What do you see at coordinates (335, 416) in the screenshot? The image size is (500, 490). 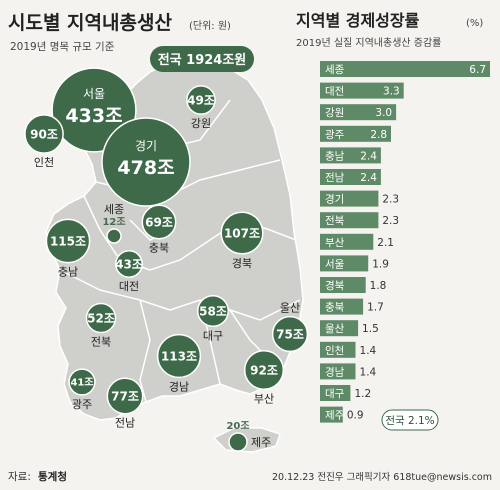 I see `bar-label-제주: 제주` at bounding box center [335, 416].